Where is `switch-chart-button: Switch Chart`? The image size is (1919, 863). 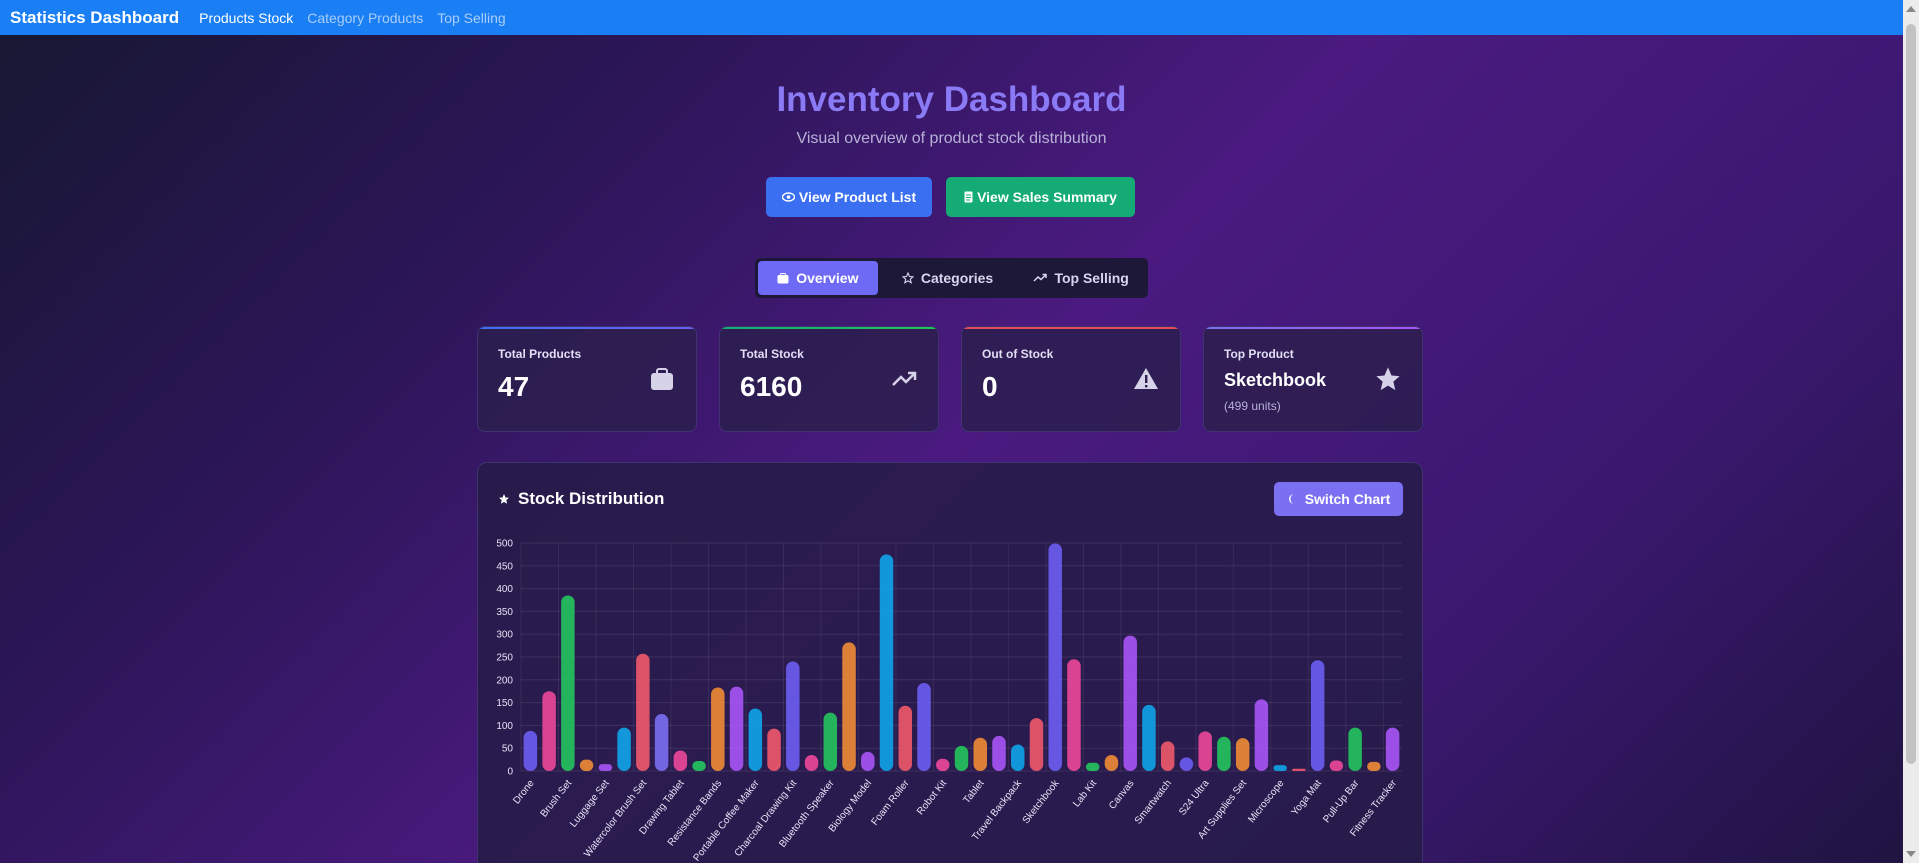 switch-chart-button: Switch Chart is located at coordinates (1338, 499).